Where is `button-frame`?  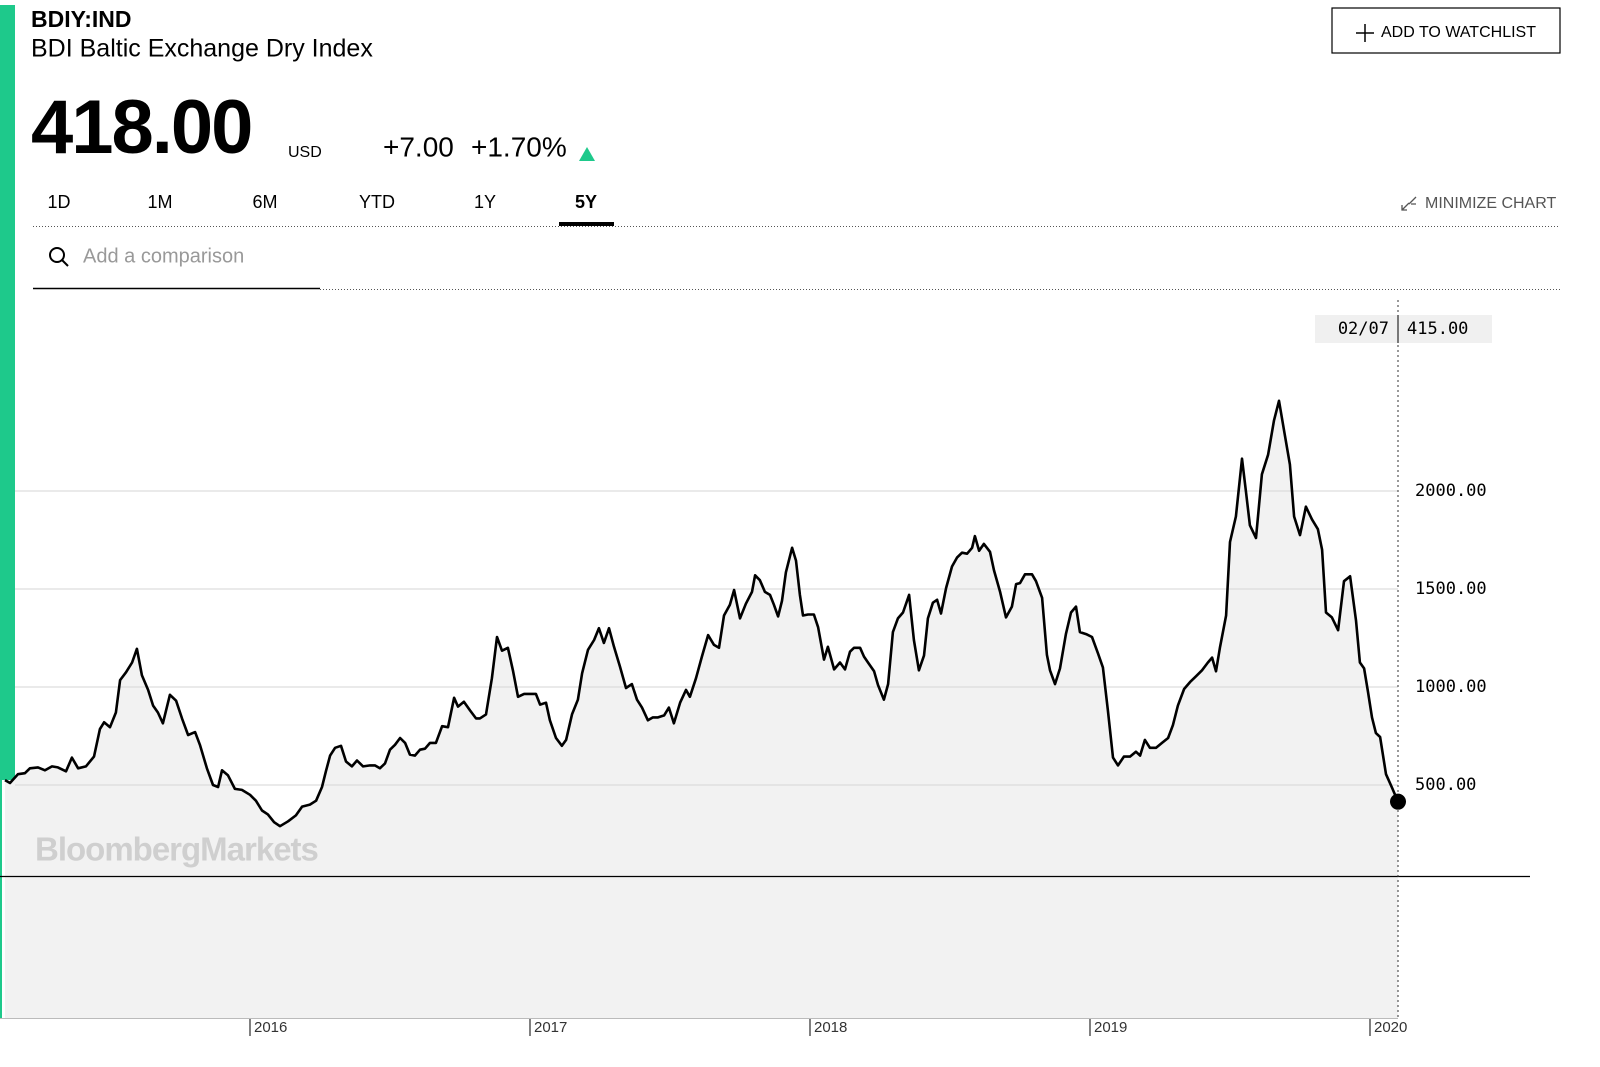 button-frame is located at coordinates (1446, 30).